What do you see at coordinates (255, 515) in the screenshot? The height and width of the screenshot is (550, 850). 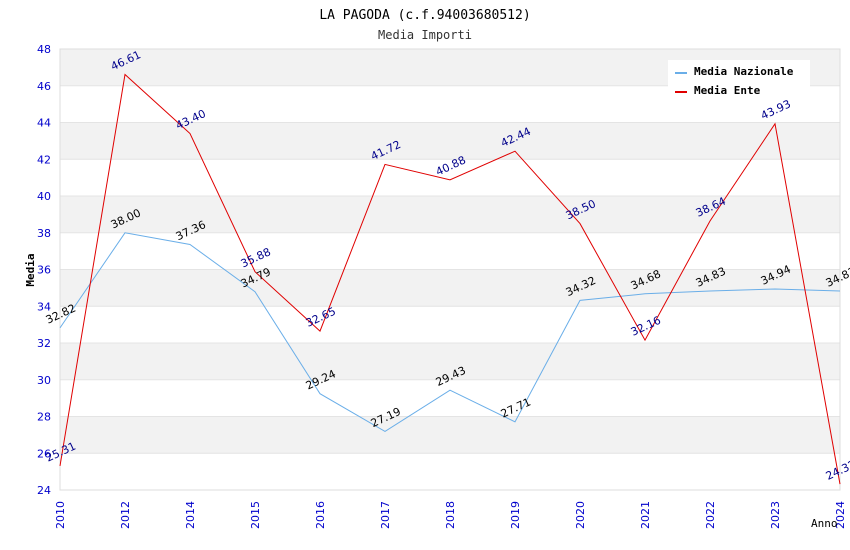 I see `x-tick-label: 2015` at bounding box center [255, 515].